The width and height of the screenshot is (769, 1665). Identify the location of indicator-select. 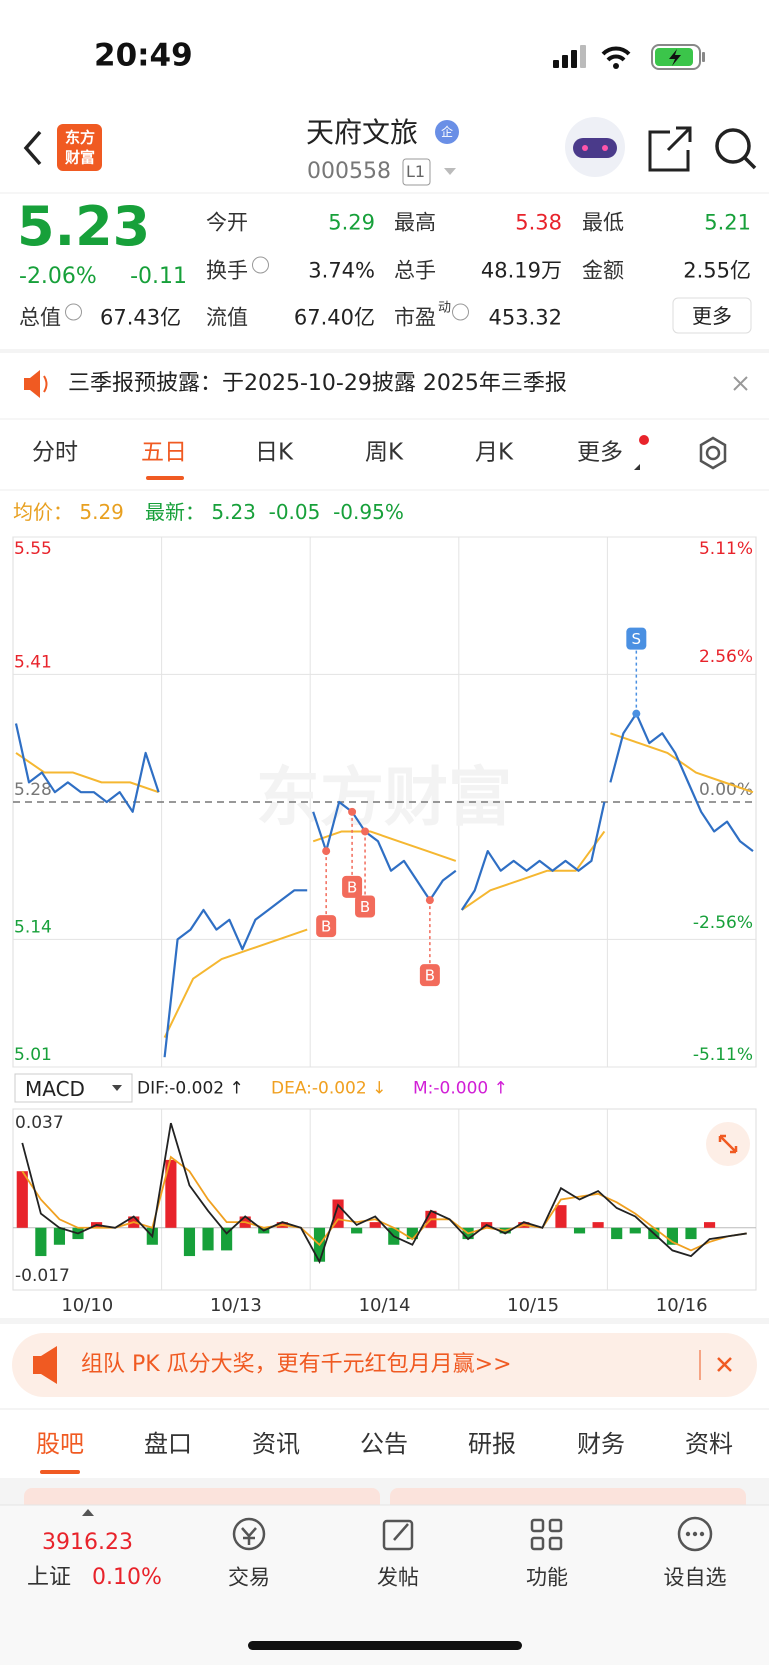
(73, 1088).